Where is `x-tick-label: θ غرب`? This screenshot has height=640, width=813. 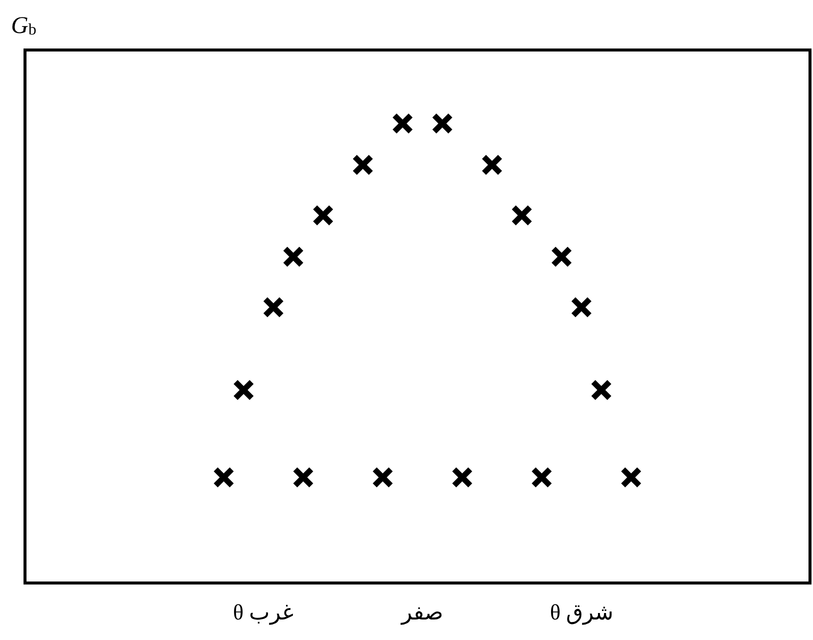
x-tick-label: θ غرب is located at coordinates (263, 613).